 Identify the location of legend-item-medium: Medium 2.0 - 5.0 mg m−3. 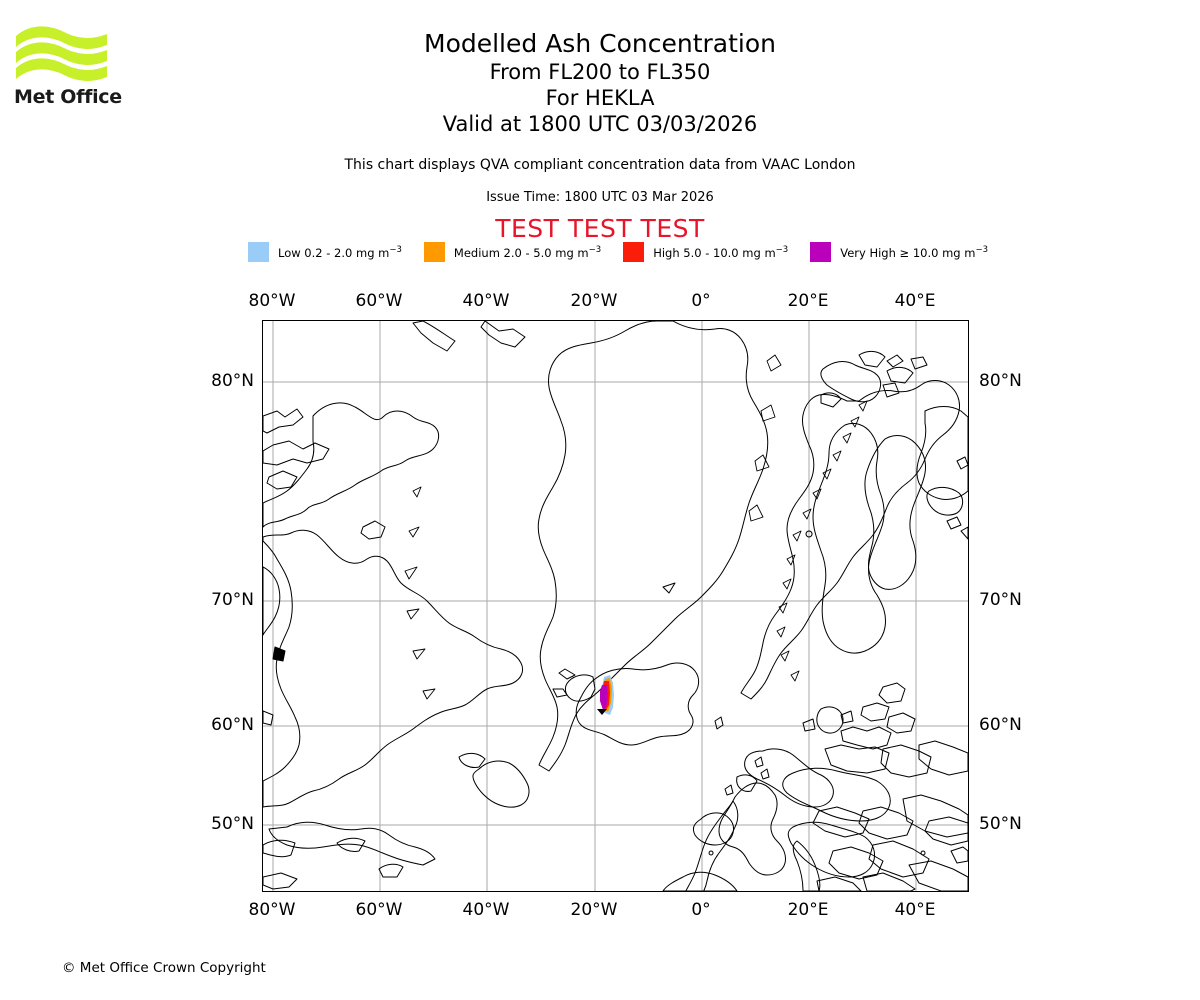
(512, 252).